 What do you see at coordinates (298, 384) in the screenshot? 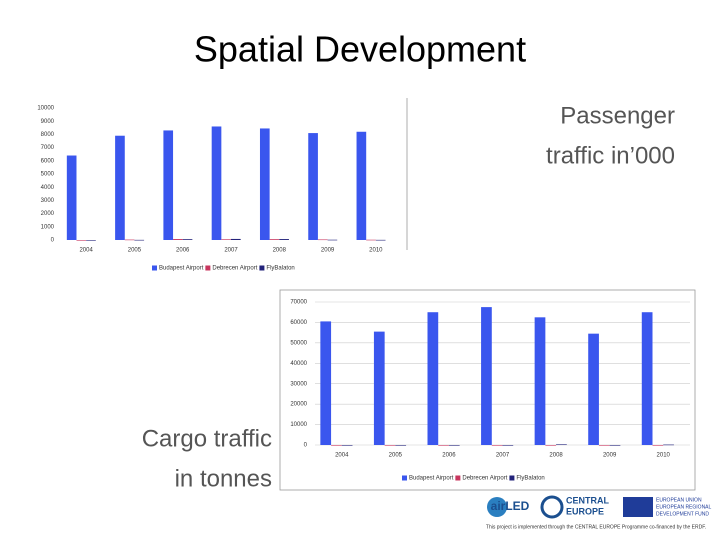
I see `y-tick-label: 30000` at bounding box center [298, 384].